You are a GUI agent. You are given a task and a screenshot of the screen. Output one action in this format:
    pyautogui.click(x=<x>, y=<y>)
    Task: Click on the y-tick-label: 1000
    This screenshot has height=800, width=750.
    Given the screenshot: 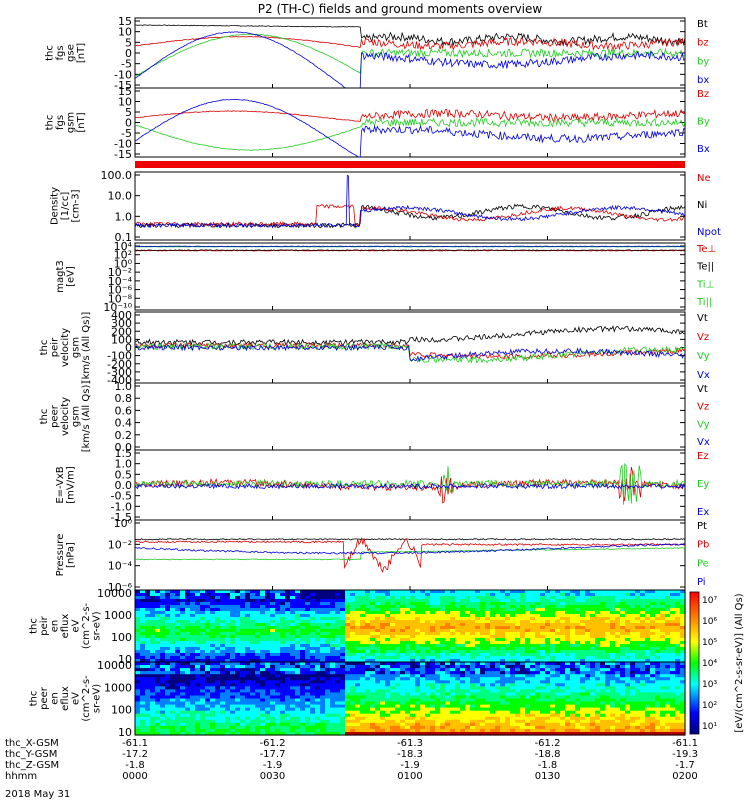 What is the action you would take?
    pyautogui.click(x=118, y=687)
    